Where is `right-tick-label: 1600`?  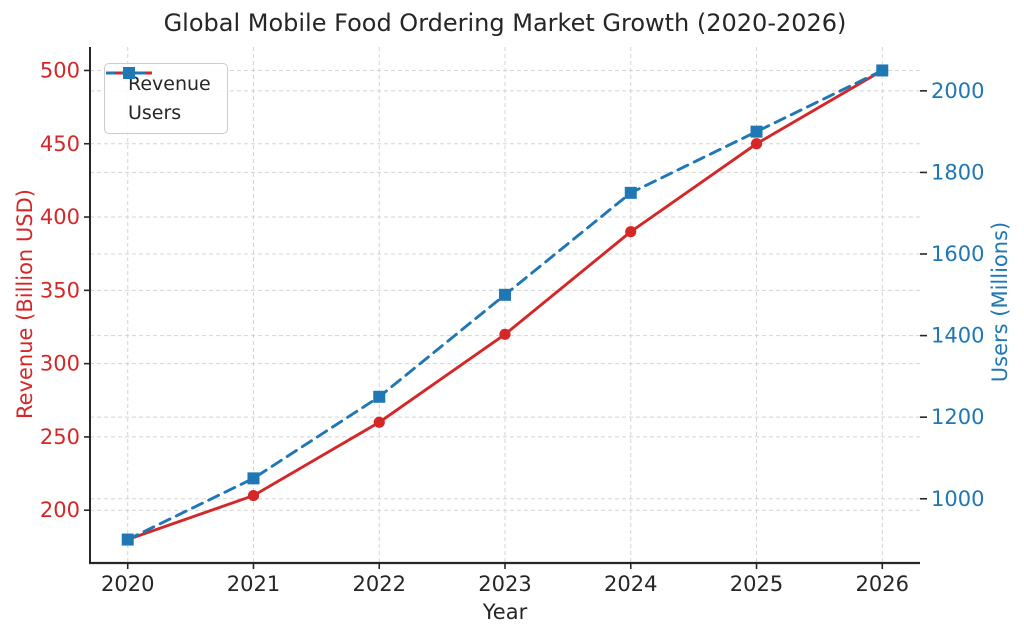 right-tick-label: 1600 is located at coordinates (957, 254).